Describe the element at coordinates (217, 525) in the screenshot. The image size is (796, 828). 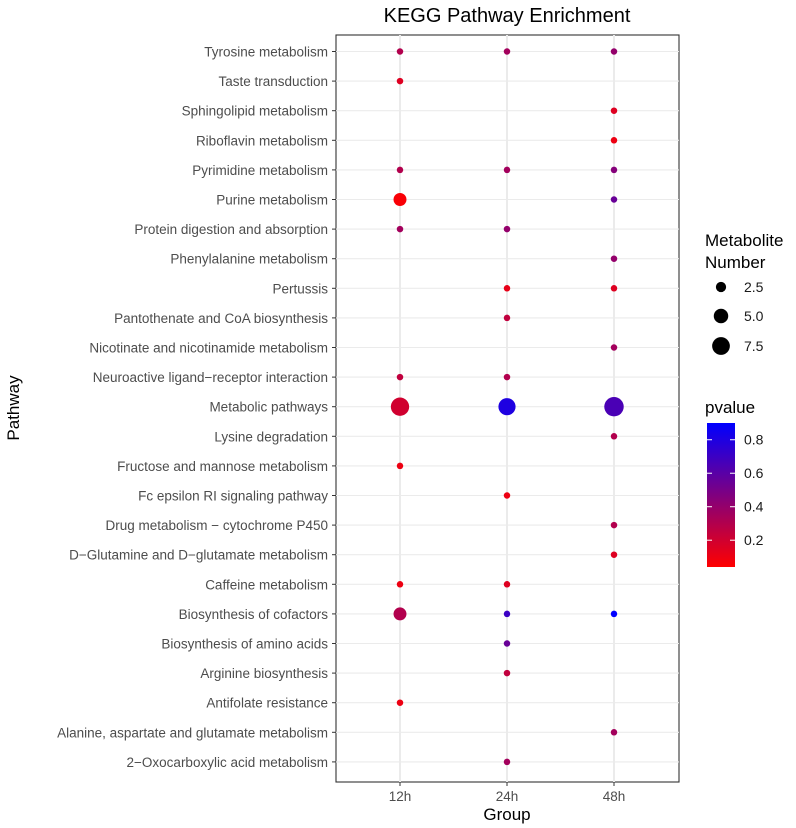
I see `y-tick-label: Drug metabolism − cytochrome P450` at that location.